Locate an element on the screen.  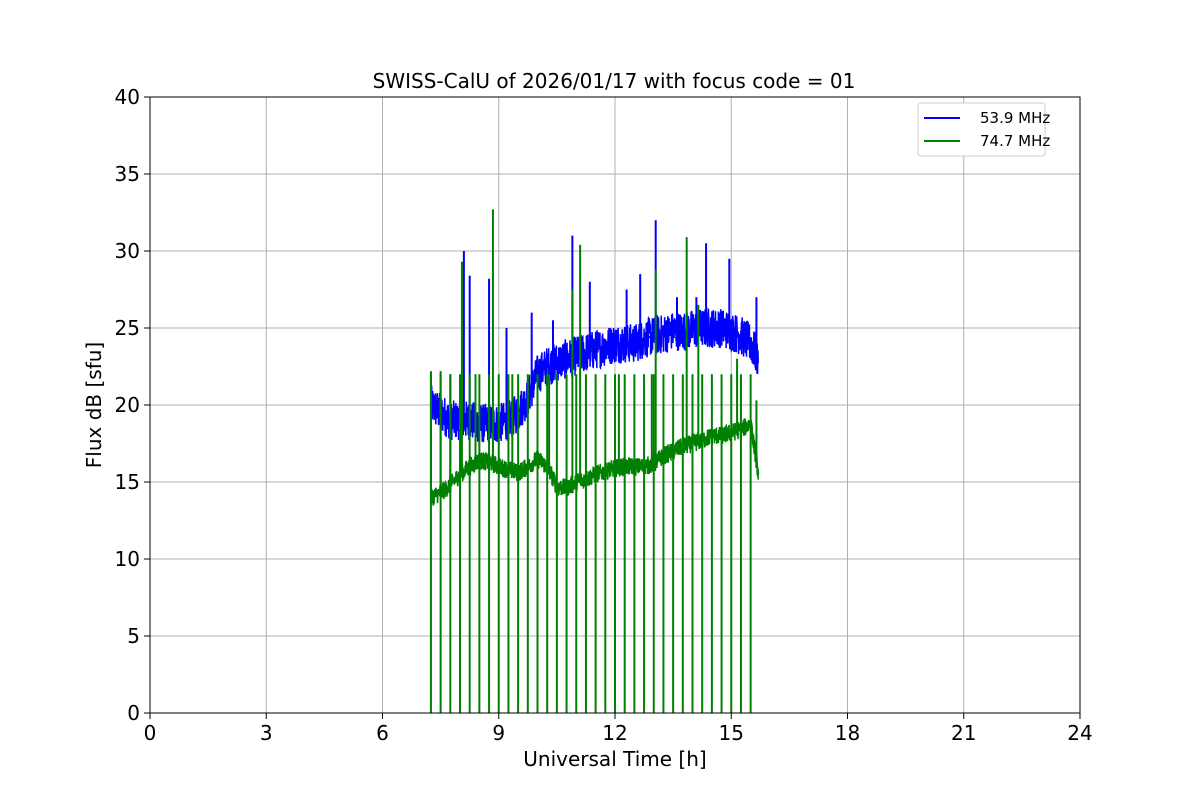
x-tick-label: 12 is located at coordinates (614, 733).